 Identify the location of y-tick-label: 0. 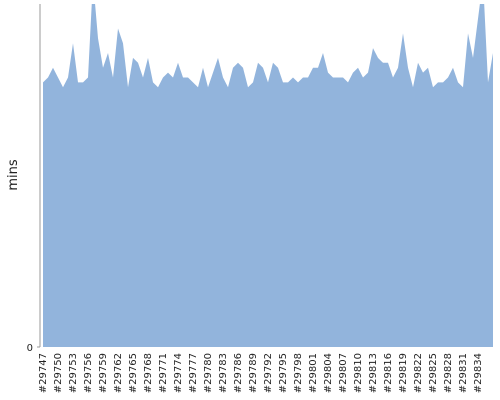
(30, 348).